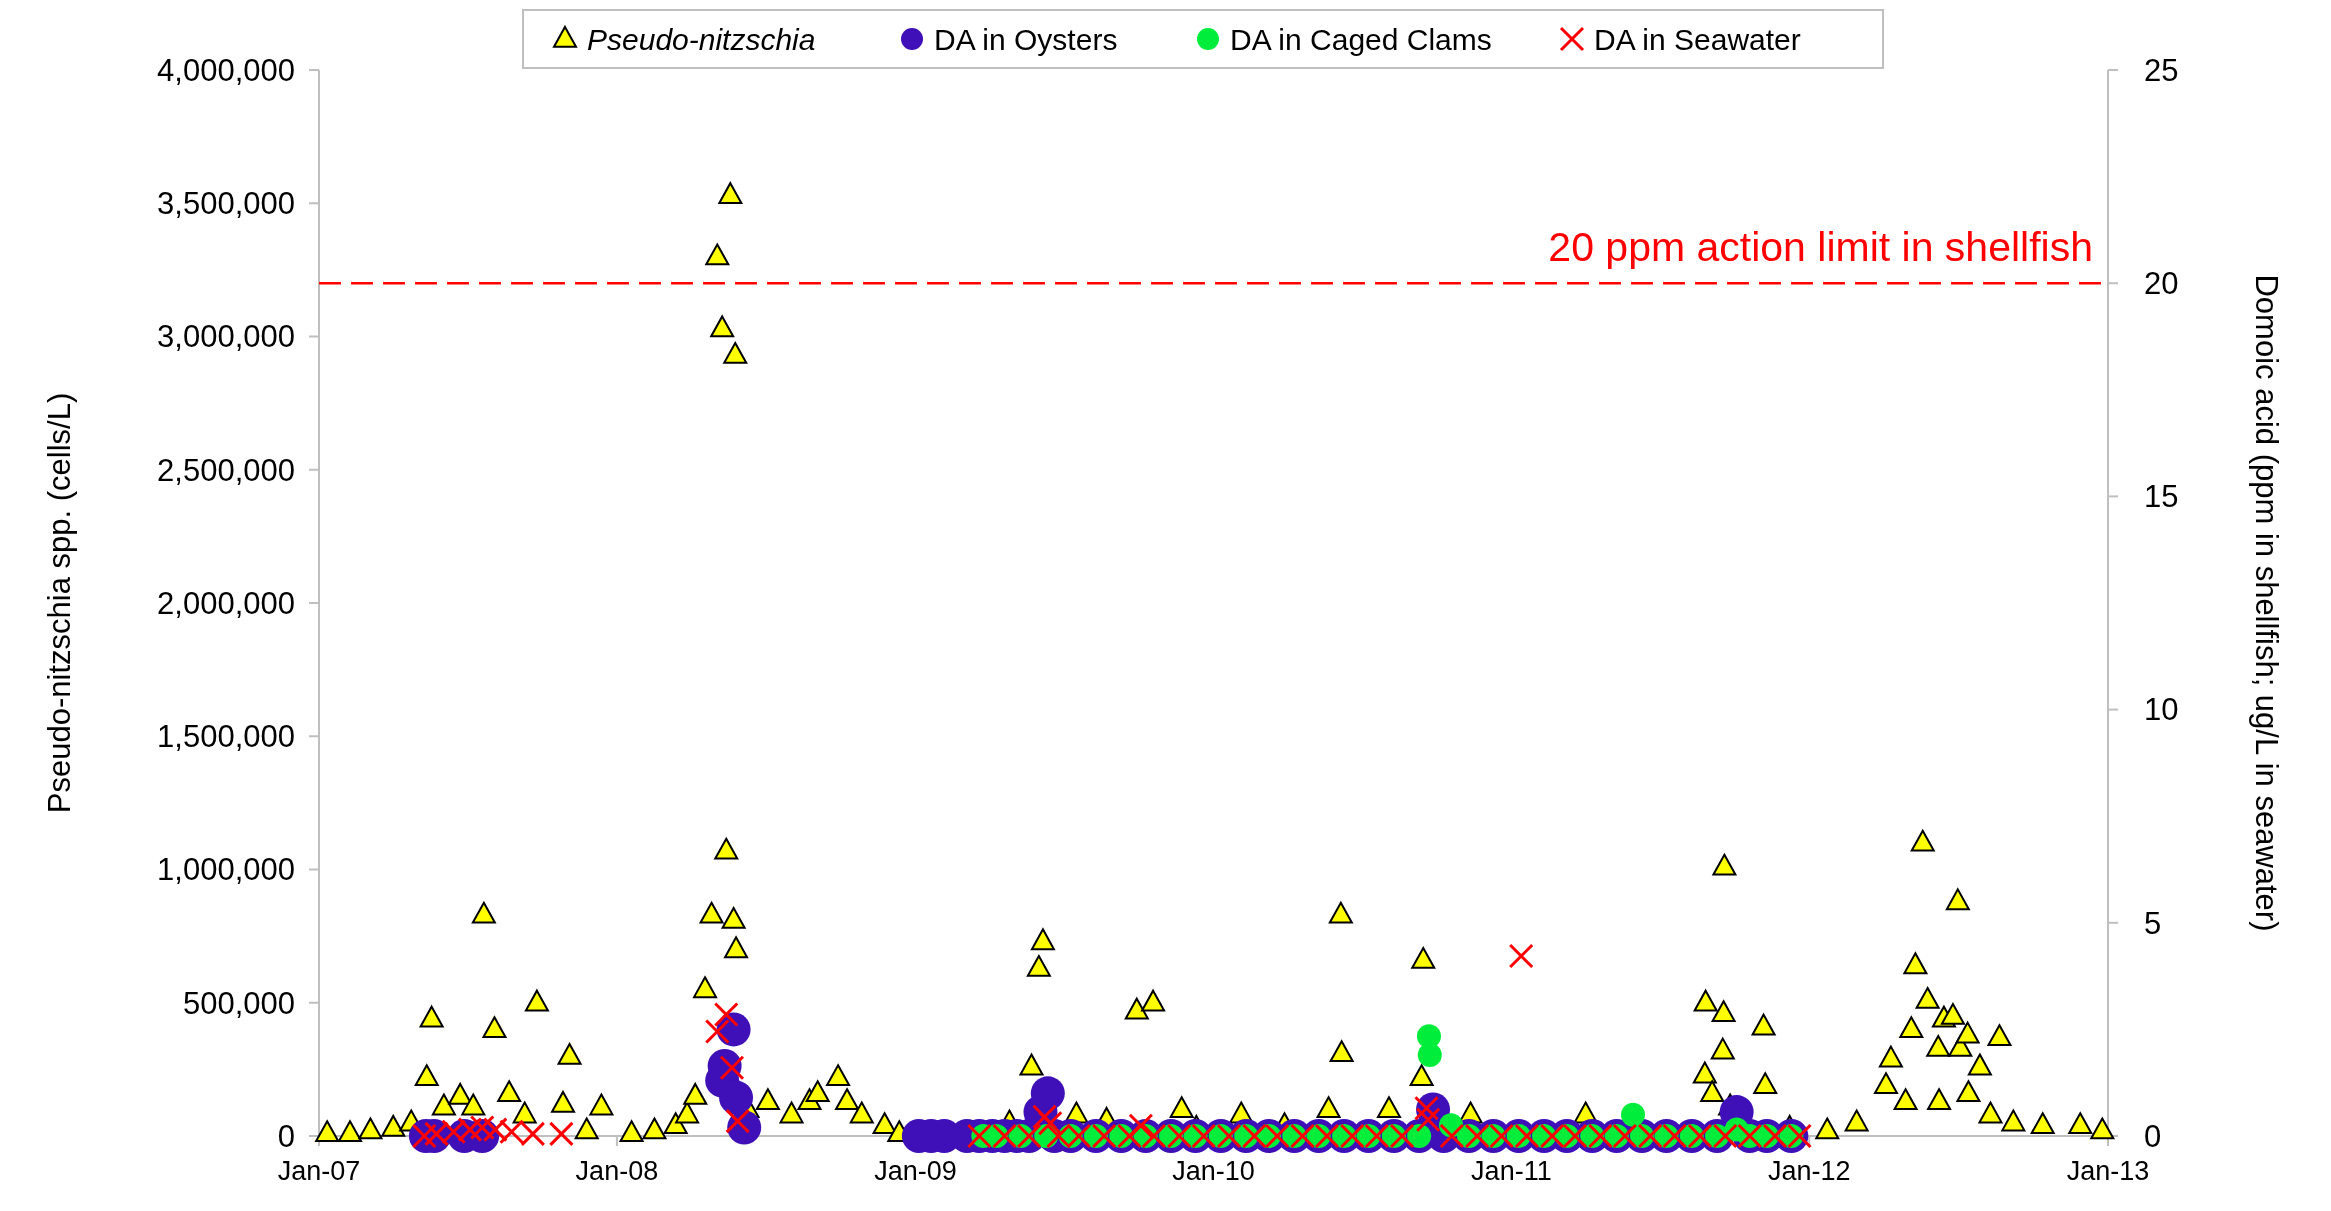 The height and width of the screenshot is (1211, 2331). I want to click on y2-tick-label: 0, so click(2153, 1136).